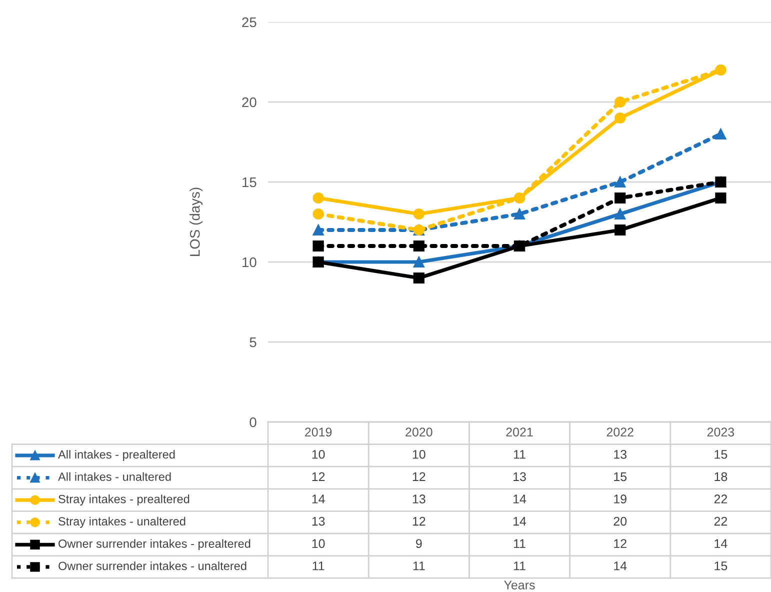 Image resolution: width=771 pixels, height=592 pixels. Describe the element at coordinates (720, 432) in the screenshot. I see `x-tick-label: 2023` at that location.